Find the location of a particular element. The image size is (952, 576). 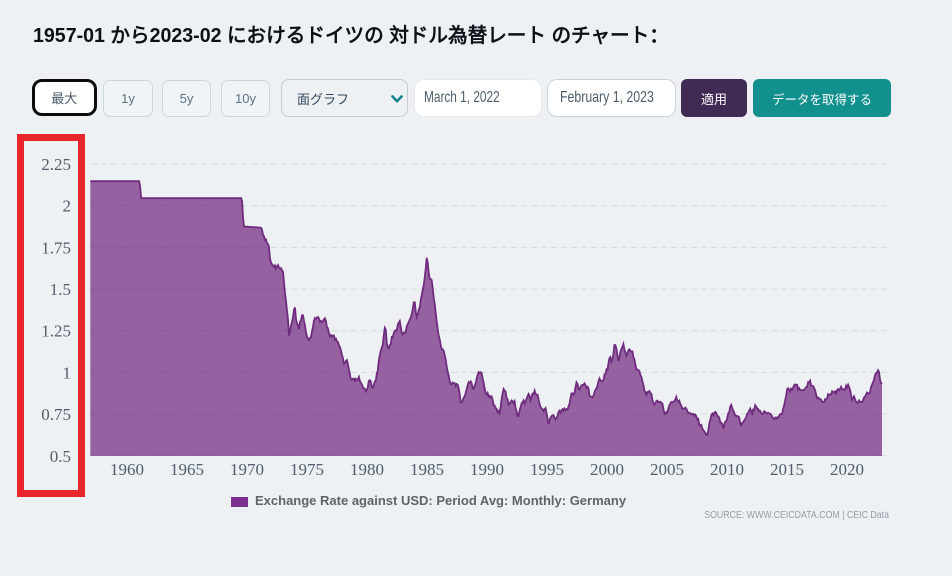

svg-text: 0.5 is located at coordinates (60, 456).